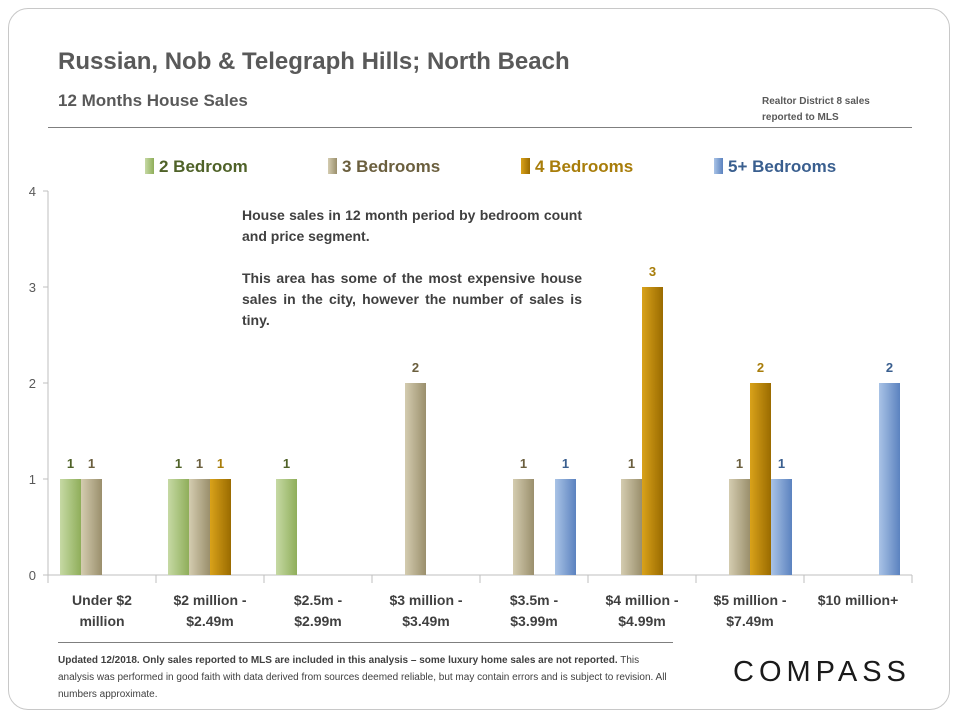  Describe the element at coordinates (832, 110) in the screenshot. I see `source-note: Realtor District 8 sales reported to MLS` at that location.